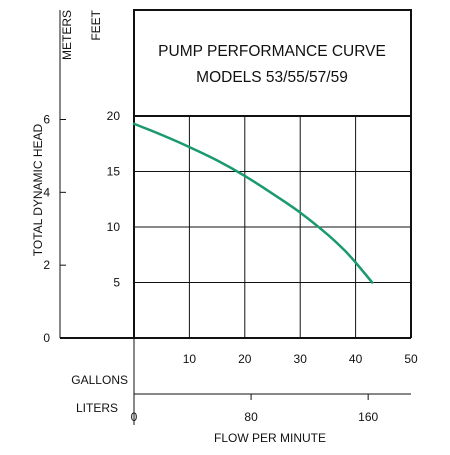  What do you see at coordinates (251, 417) in the screenshot?
I see `x-secondary-tick-label: 80` at bounding box center [251, 417].